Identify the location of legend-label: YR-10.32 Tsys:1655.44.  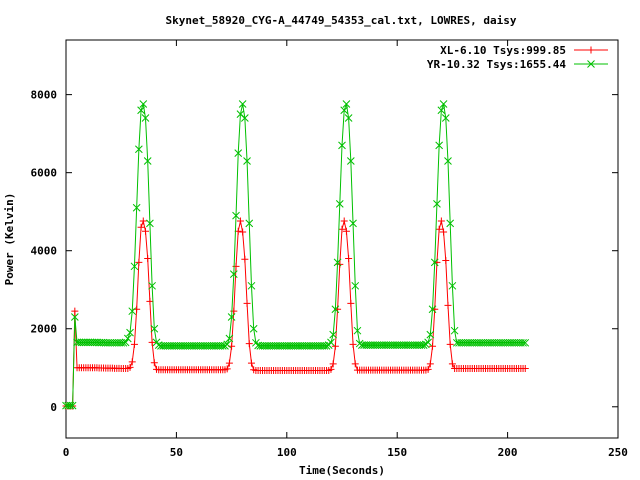
(496, 64).